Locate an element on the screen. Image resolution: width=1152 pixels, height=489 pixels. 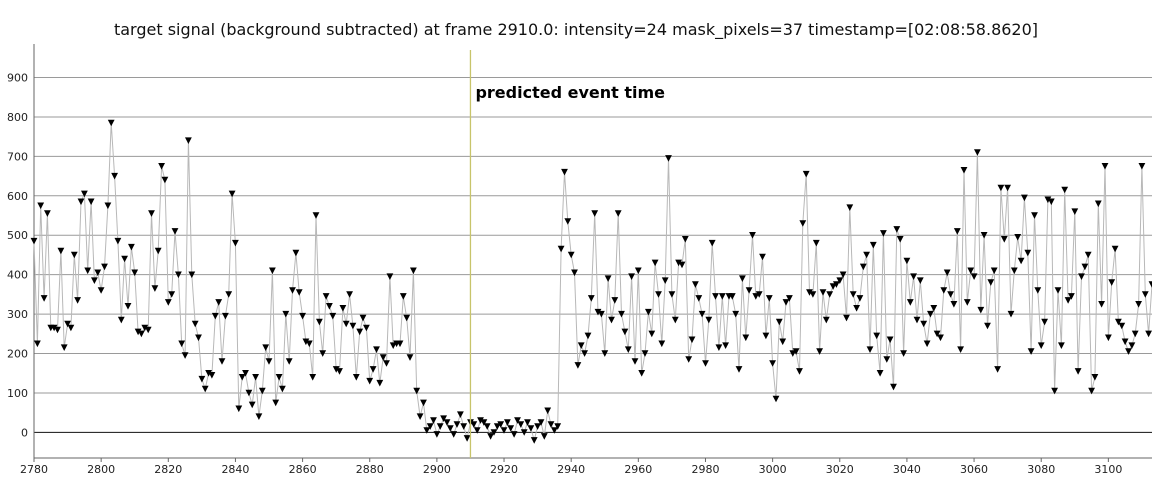
y-tick-label: 100 is located at coordinates (17, 393).